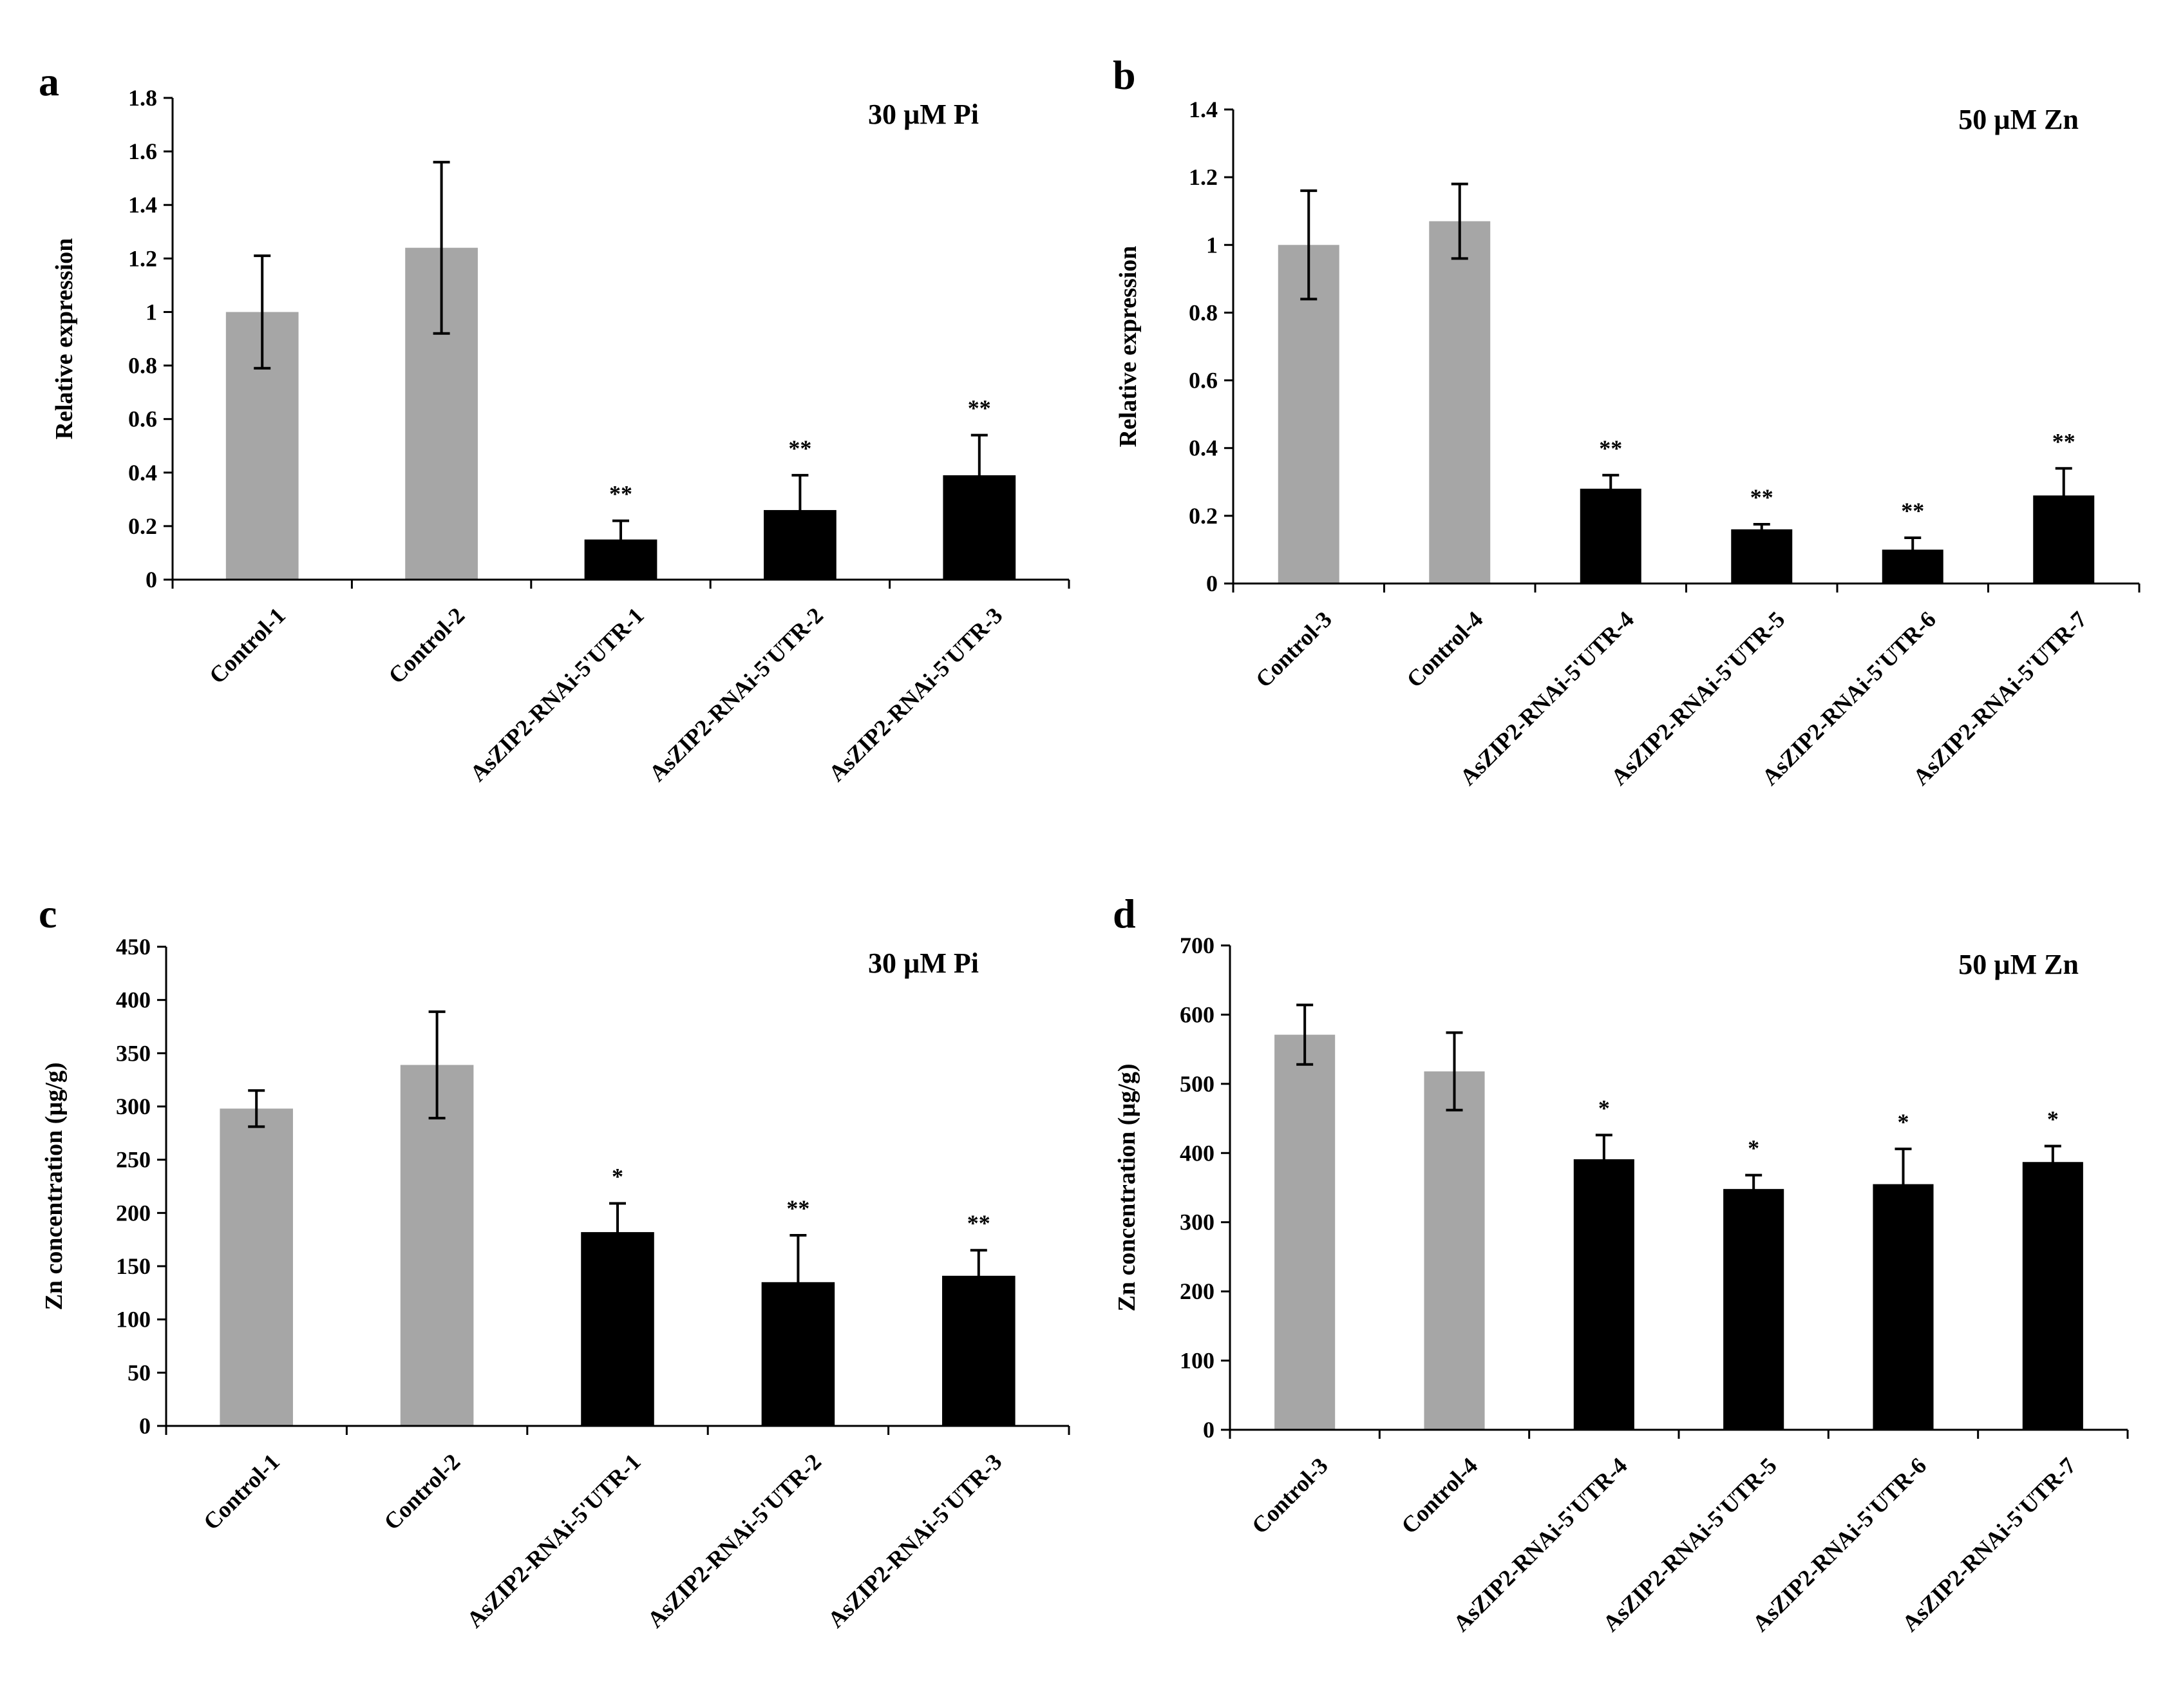  What do you see at coordinates (1203, 177) in the screenshot?
I see `y-tick-label: 1.2` at bounding box center [1203, 177].